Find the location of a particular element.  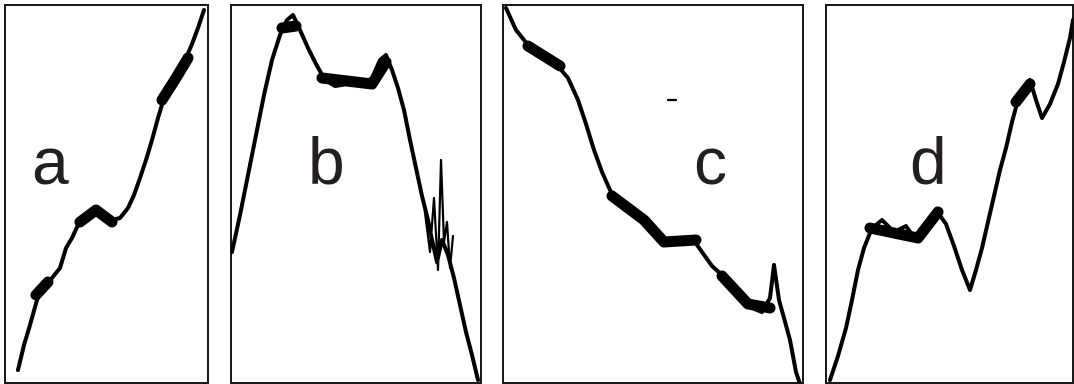

panel-b-trace-blob is located at coordinates (334, 55).